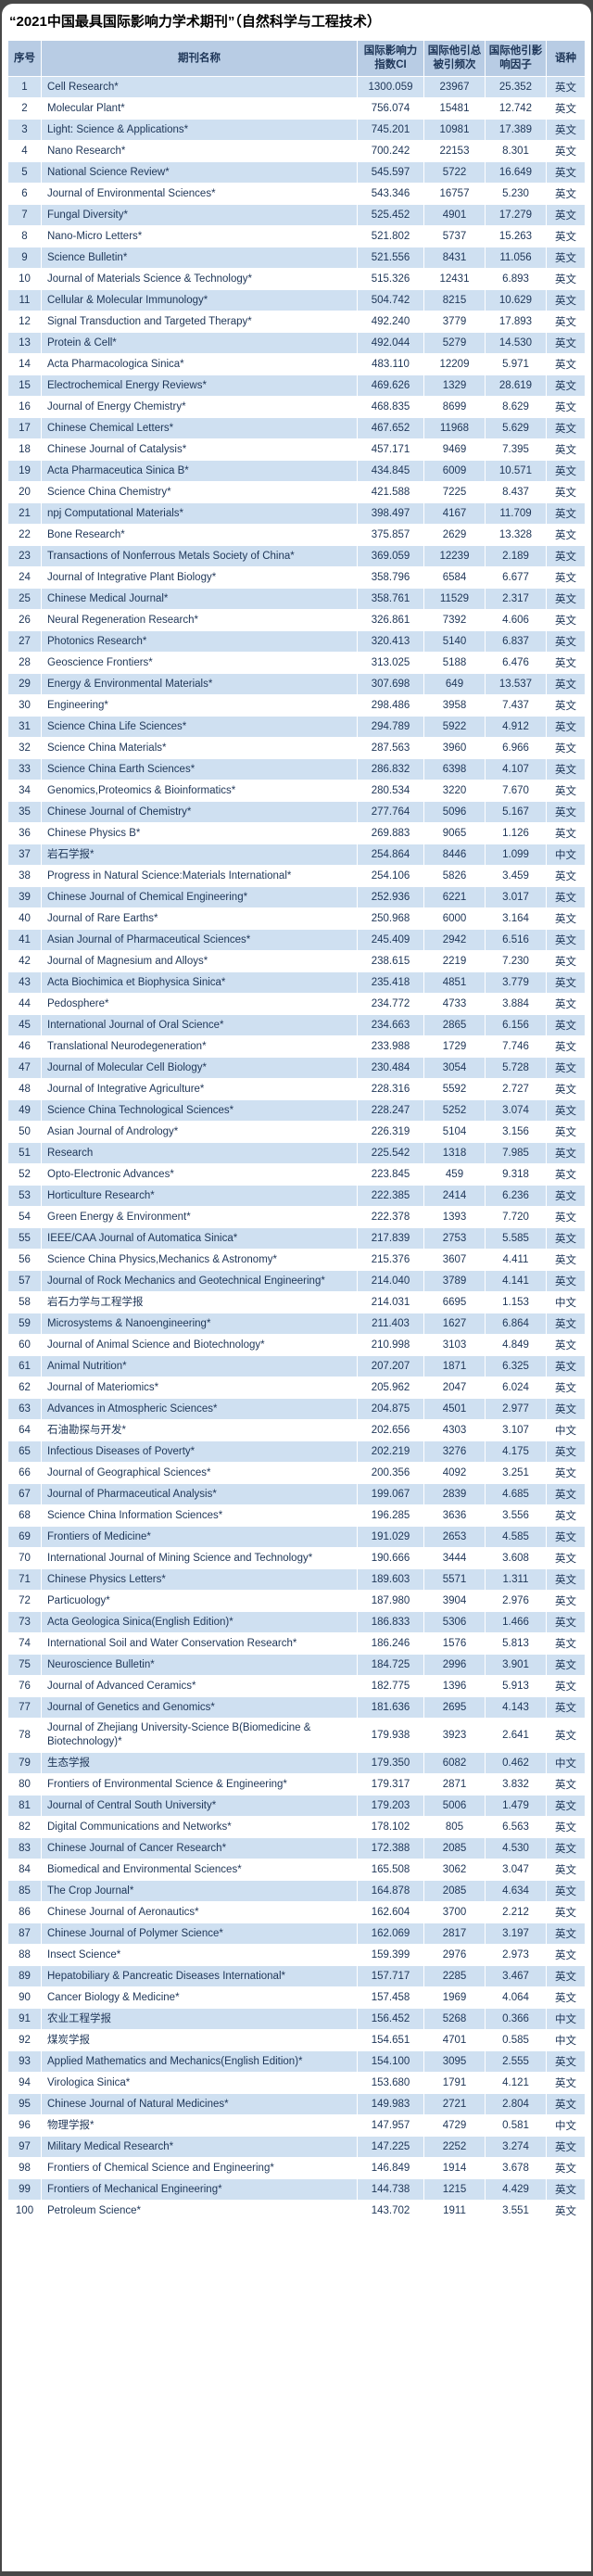  Describe the element at coordinates (454, 663) in the screenshot. I see `journal-cites-value: 5188` at that location.